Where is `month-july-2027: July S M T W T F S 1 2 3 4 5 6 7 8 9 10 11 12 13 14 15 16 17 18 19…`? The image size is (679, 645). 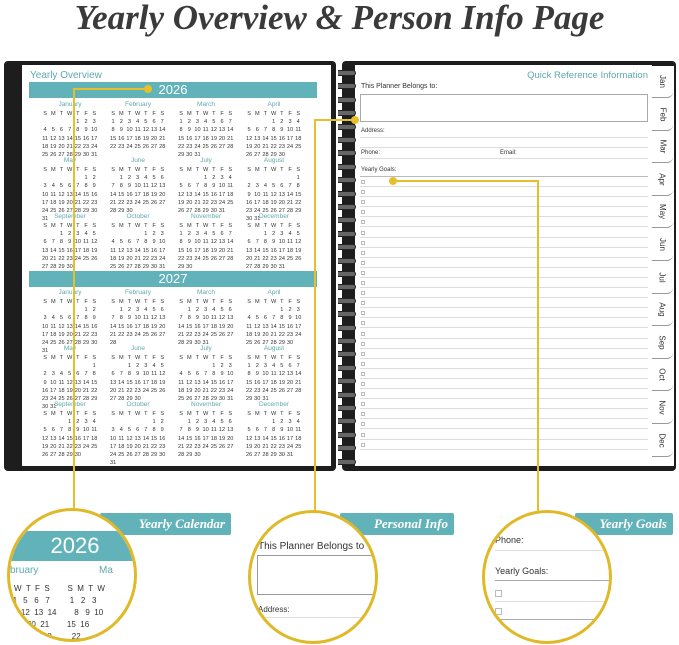
month-july-2027: July S M T W T F S 1 2 3 4 5 6 7 8 9 10 11 12 13 14 15 16 17 18 19… is located at coordinates (206, 374).